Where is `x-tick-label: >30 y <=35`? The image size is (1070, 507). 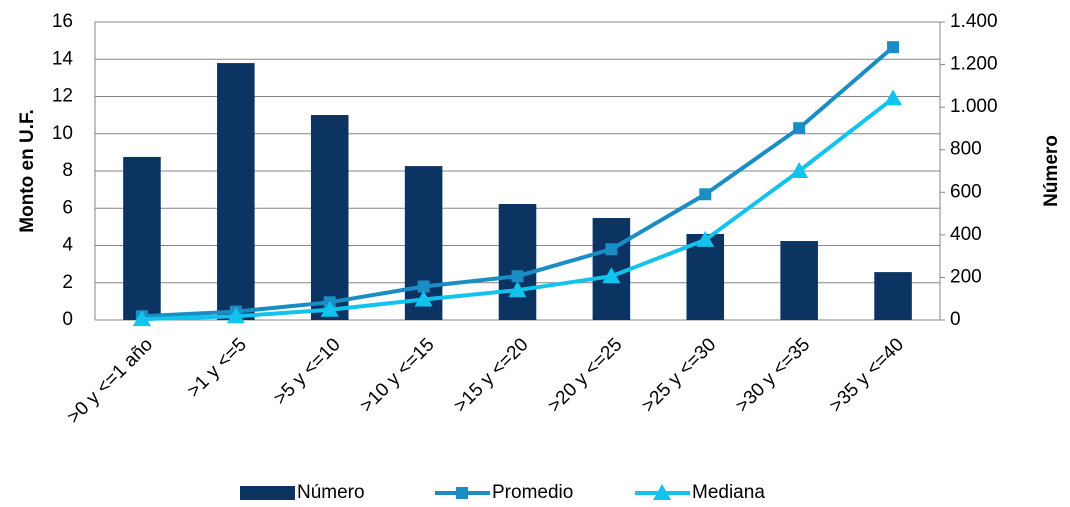
x-tick-label: >30 y <=35 is located at coordinates (773, 375).